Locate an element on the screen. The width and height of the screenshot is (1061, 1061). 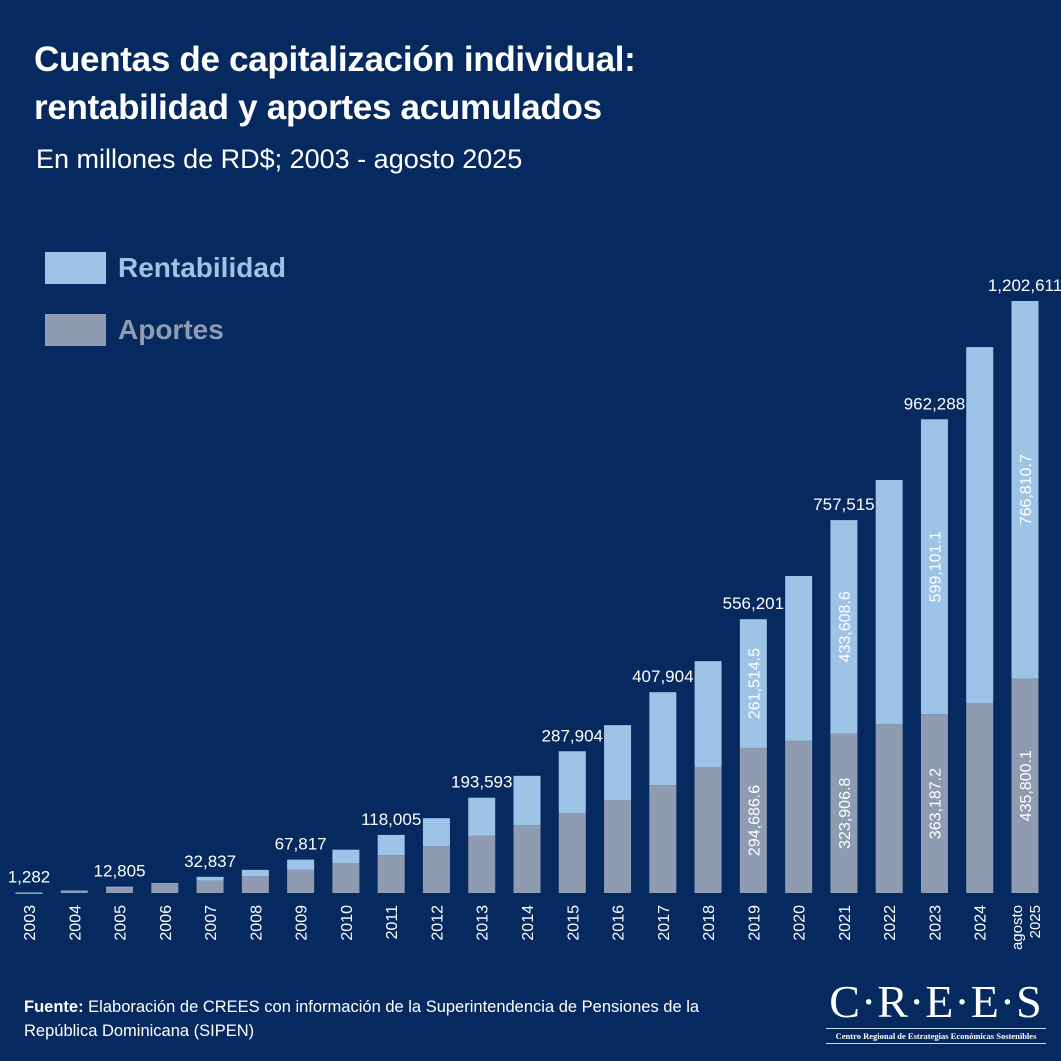
x-tick-label: 2022 is located at coordinates (890, 923).